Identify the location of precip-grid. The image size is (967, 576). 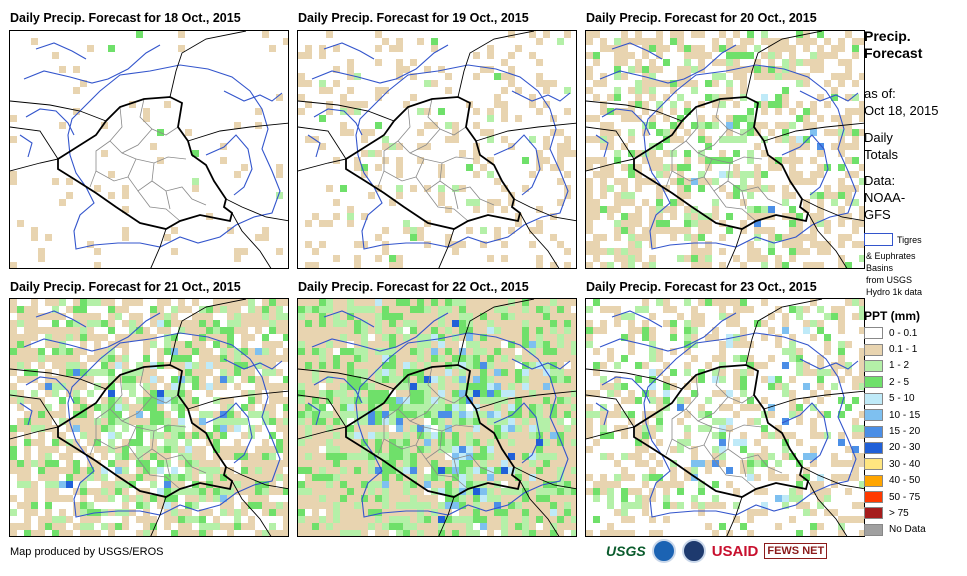
(725, 149).